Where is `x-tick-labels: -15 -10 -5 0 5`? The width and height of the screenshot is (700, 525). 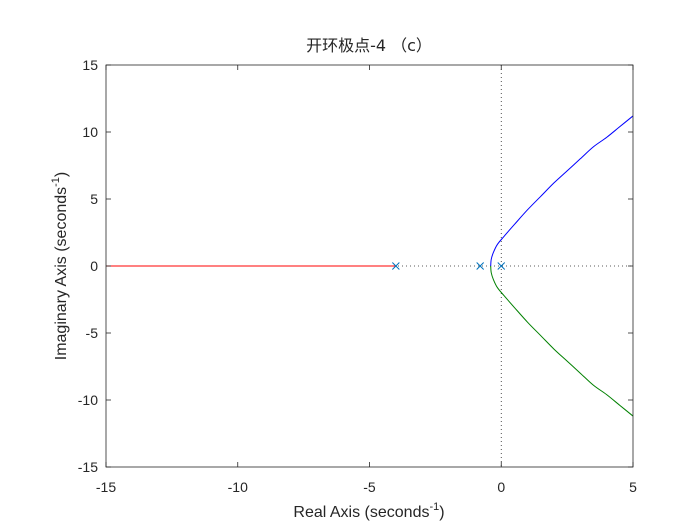
x-tick-labels: -15 -10 -5 0 5 is located at coordinates (366, 487).